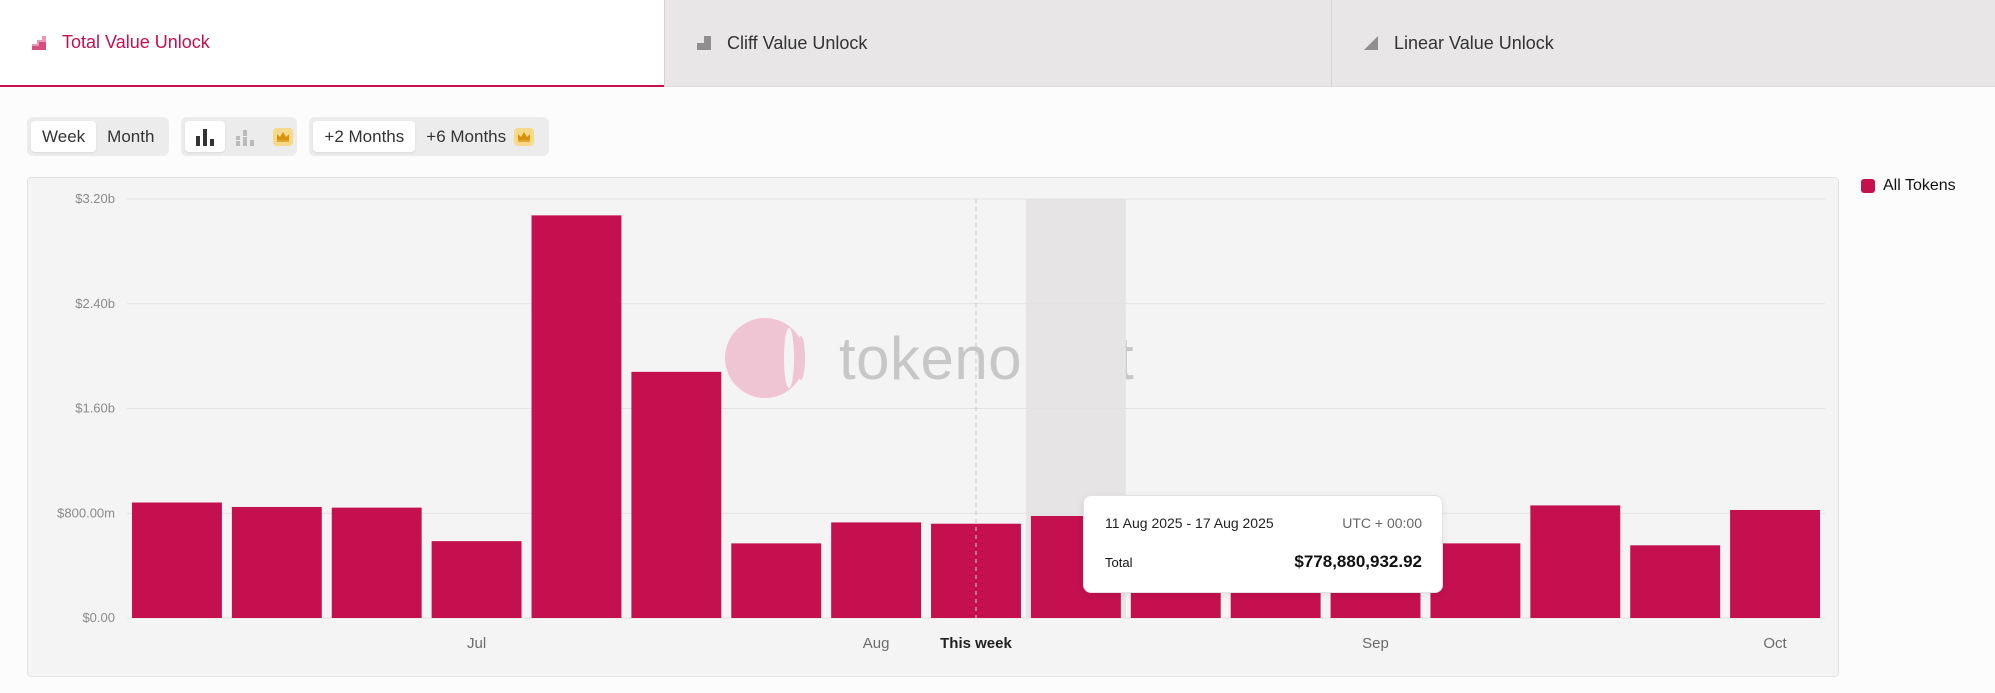 The height and width of the screenshot is (693, 1995). What do you see at coordinates (1371, 43) in the screenshot?
I see `linear-ramp-icon` at bounding box center [1371, 43].